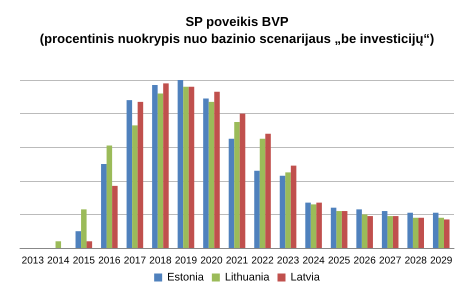  Describe the element at coordinates (339, 261) in the screenshot. I see `x-tick-label: 2025` at that location.